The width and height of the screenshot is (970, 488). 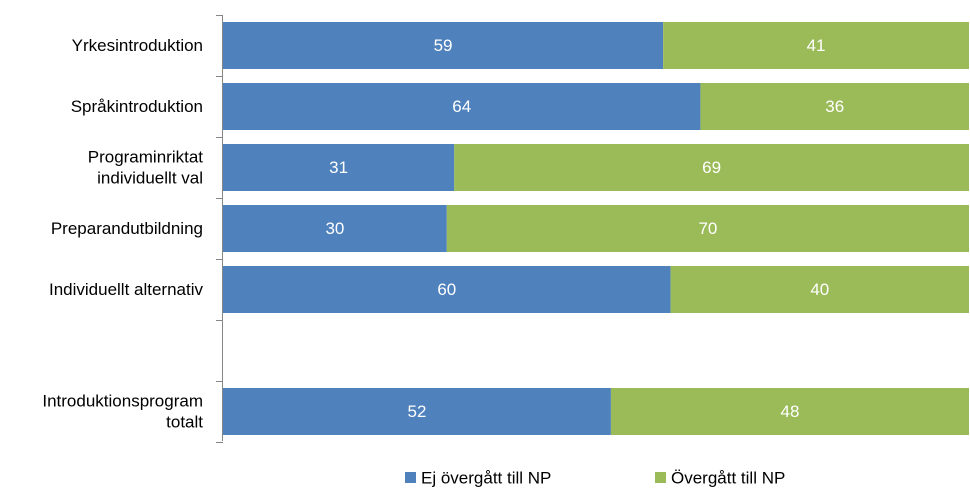 What do you see at coordinates (122, 401) in the screenshot?
I see `category-label: Introduktionsprogram` at bounding box center [122, 401].